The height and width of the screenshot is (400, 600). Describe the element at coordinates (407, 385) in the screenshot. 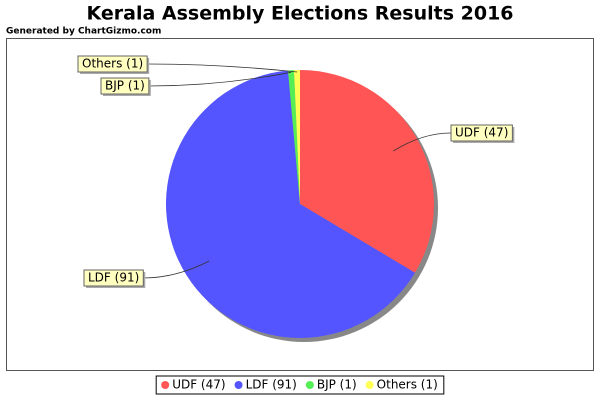

I see `legend-label: Others (1)` at that location.